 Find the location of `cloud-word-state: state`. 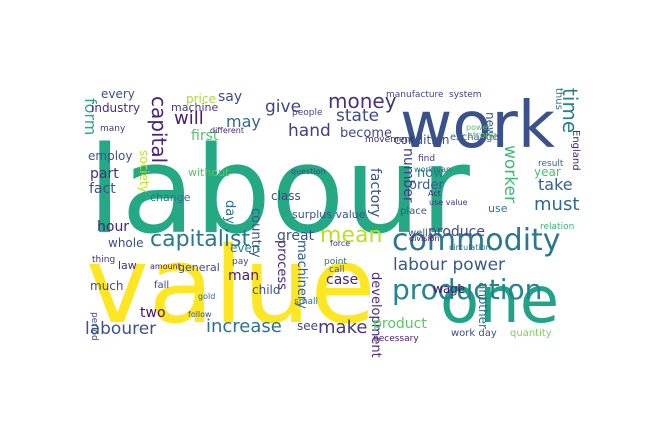

cloud-word-state: state is located at coordinates (357, 116).